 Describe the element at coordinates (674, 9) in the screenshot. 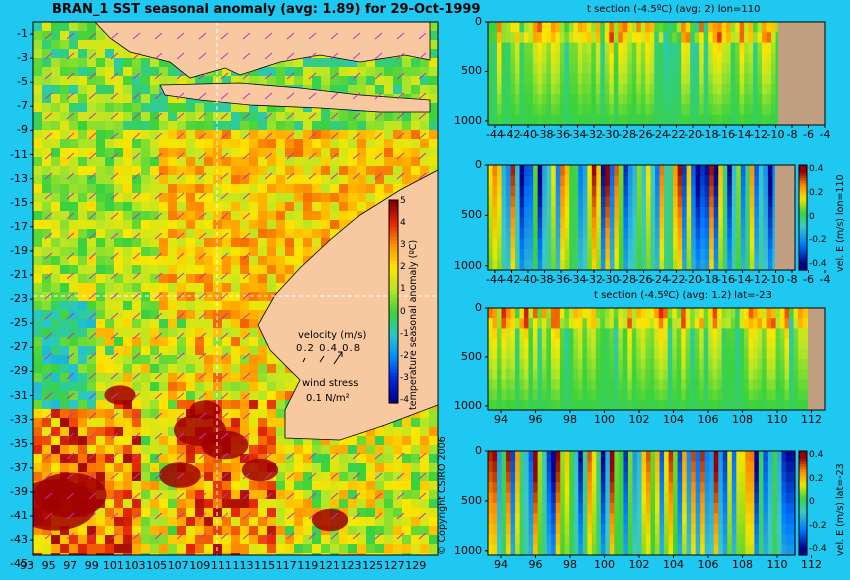

I see `panel1-title: t section (-4.5ºC) (avg: 2) lon=110` at that location.